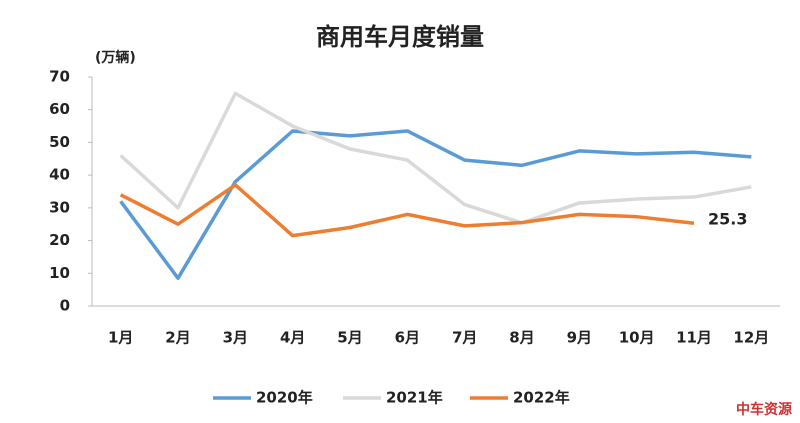  I want to click on series-line, so click(407, 210).